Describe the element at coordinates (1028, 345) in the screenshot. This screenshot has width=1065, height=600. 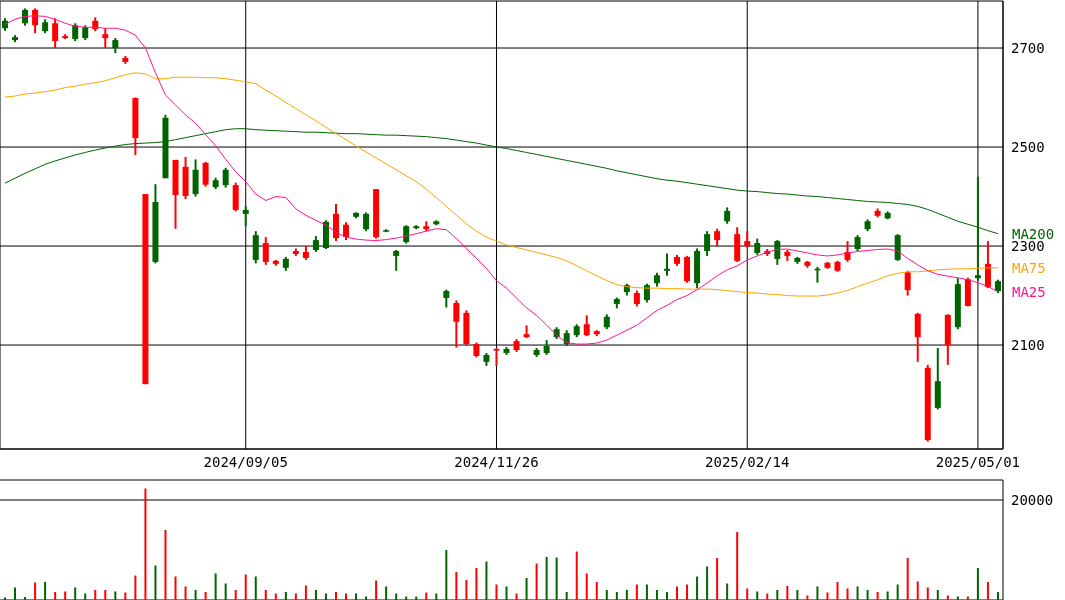
I see `y-tick-label: 2100` at that location.